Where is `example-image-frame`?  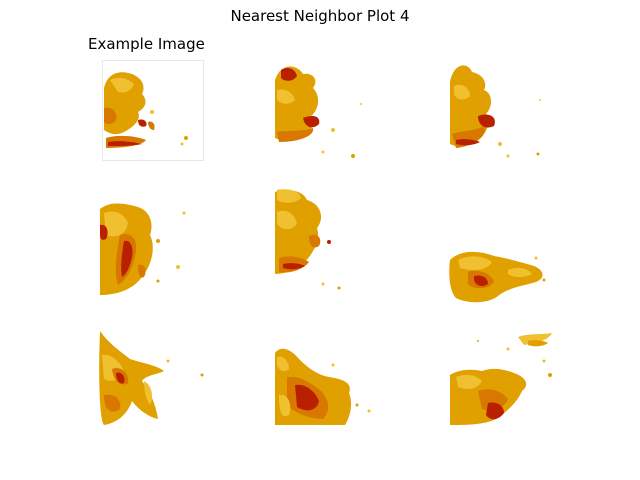
example-image-frame is located at coordinates (153, 110).